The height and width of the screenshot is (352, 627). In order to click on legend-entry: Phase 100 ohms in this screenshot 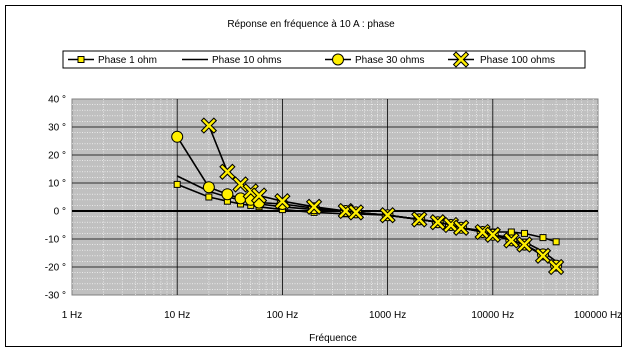, I will do `click(501, 59)`.